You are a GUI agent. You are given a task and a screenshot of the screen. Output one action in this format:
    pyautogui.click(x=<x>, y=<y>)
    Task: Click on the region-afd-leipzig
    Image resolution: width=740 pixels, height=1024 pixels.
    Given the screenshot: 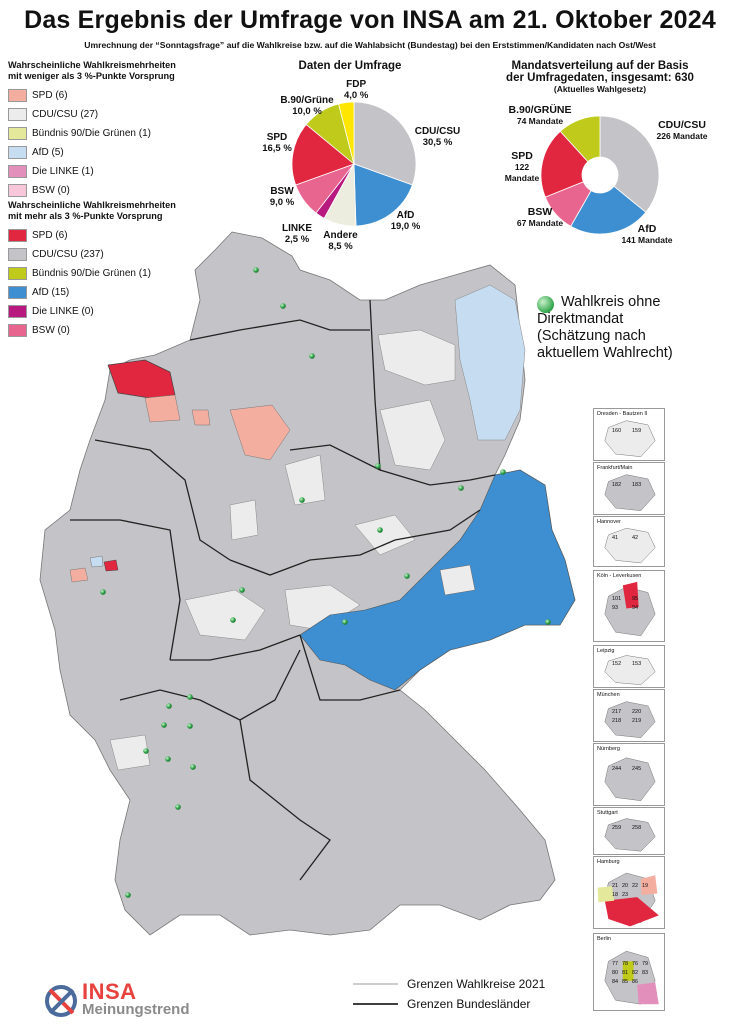 What is the action you would take?
    pyautogui.click(x=457, y=580)
    